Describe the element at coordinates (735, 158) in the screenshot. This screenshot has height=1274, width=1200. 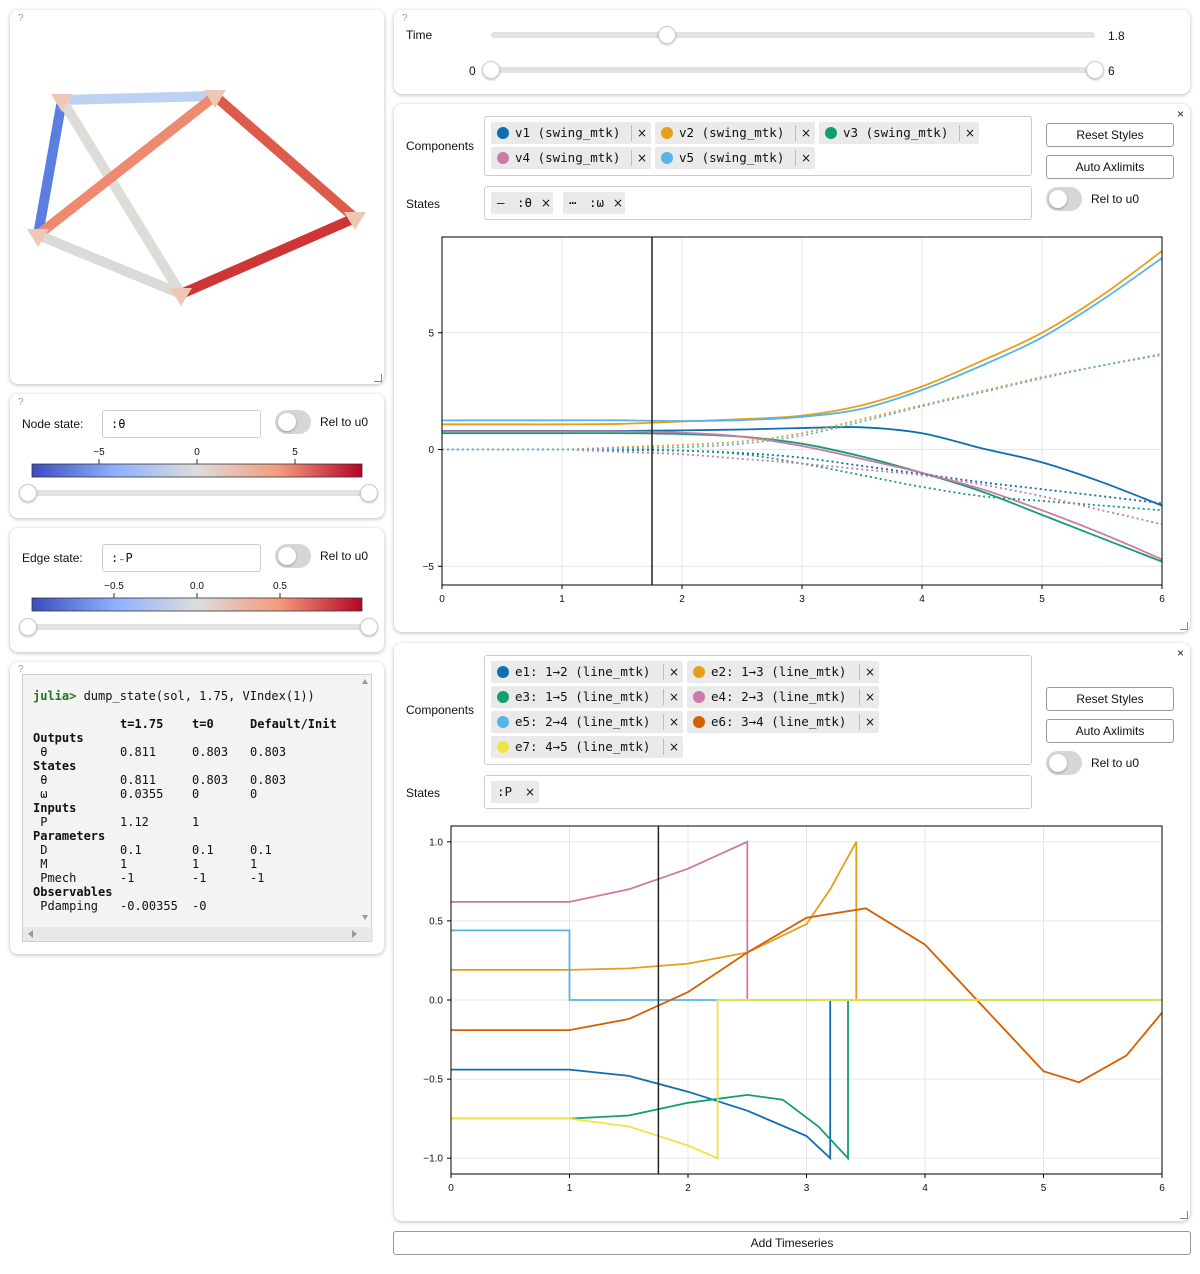
I see `component-tag: v5 (swing_mtk) ×` at that location.